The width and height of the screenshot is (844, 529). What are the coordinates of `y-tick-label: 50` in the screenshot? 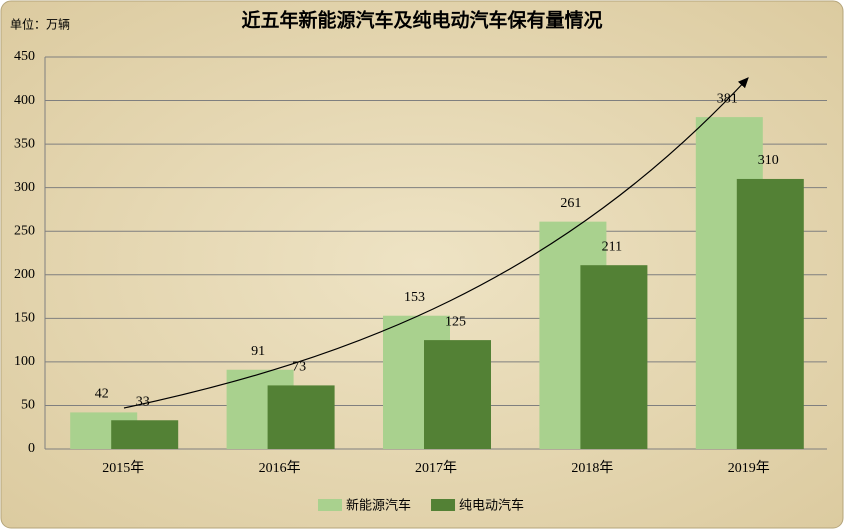 It's located at (28, 405).